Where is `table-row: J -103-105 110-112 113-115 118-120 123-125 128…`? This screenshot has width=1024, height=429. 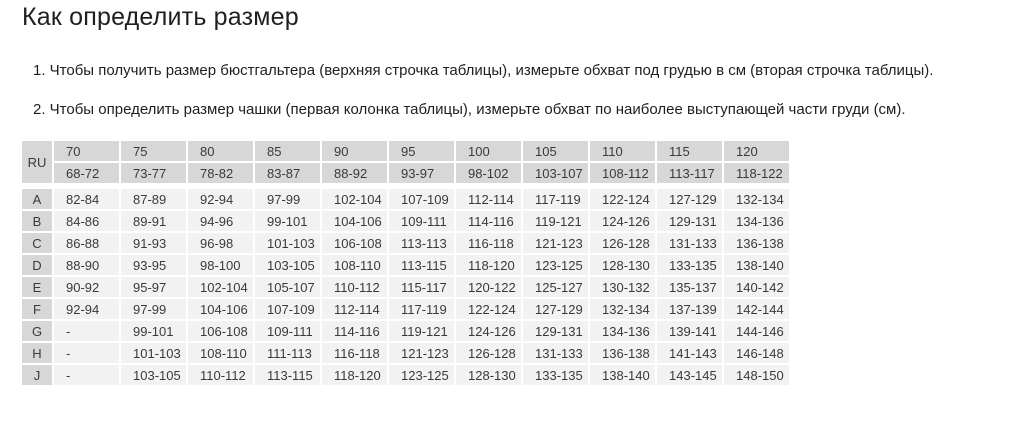
table-row: J -103-105 110-112 113-115 118-120 123-125 128… is located at coordinates (405, 375).